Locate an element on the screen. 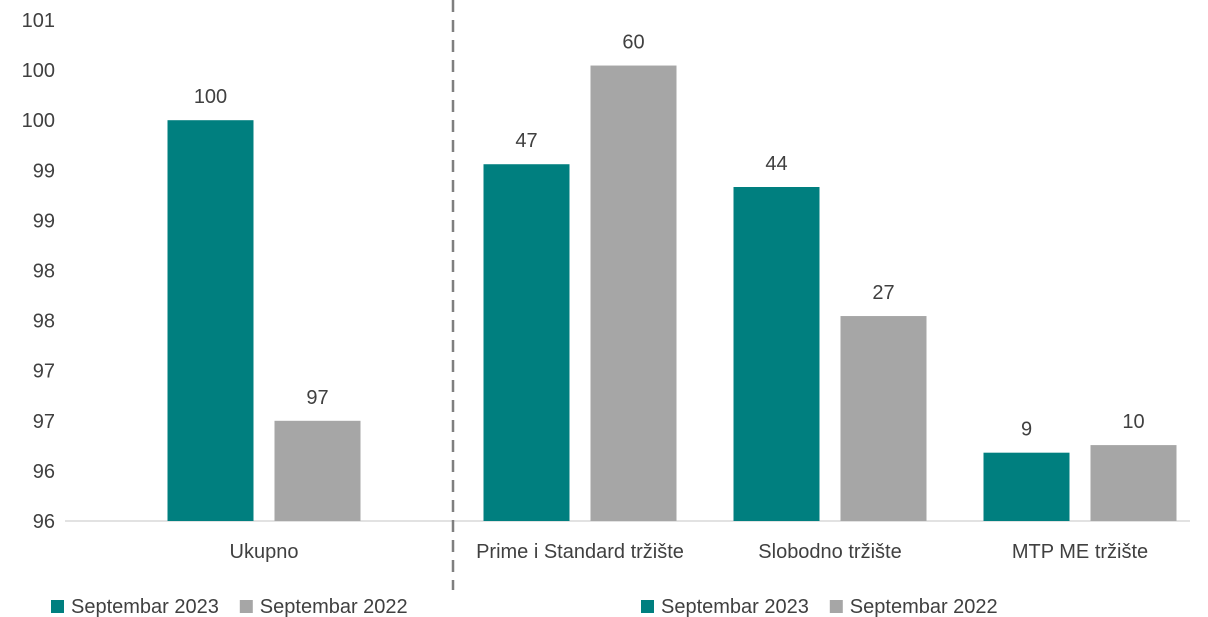  category-label: MTP ME tržište is located at coordinates (1080, 552).